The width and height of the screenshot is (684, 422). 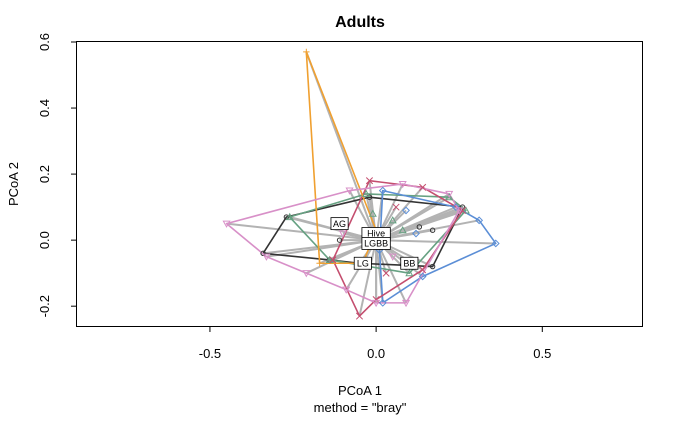 What do you see at coordinates (542, 353) in the screenshot?
I see `x-tick-label-2: 0.5` at bounding box center [542, 353].